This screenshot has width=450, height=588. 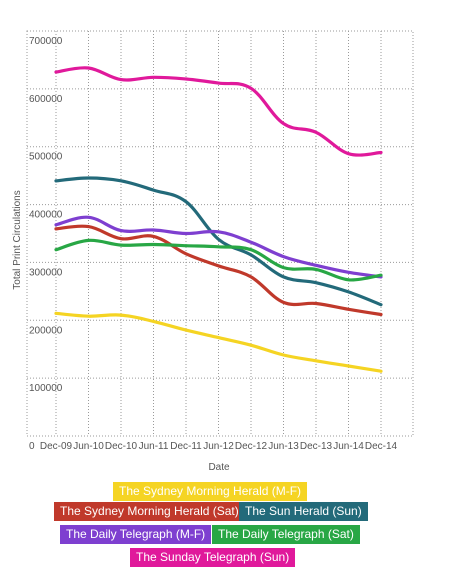 I want to click on y-tick-label: 200000, so click(x=46, y=330).